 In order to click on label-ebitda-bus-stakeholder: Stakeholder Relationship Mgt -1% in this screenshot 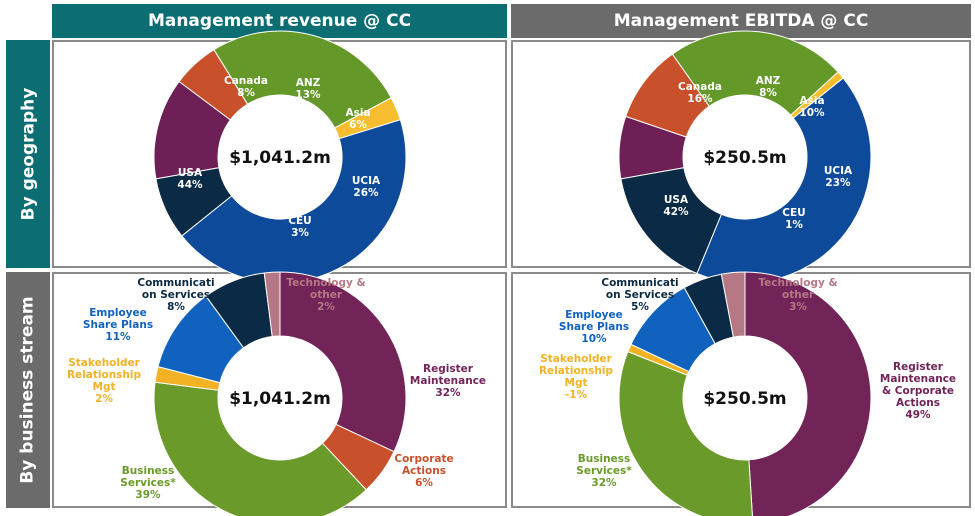, I will do `click(576, 377)`.